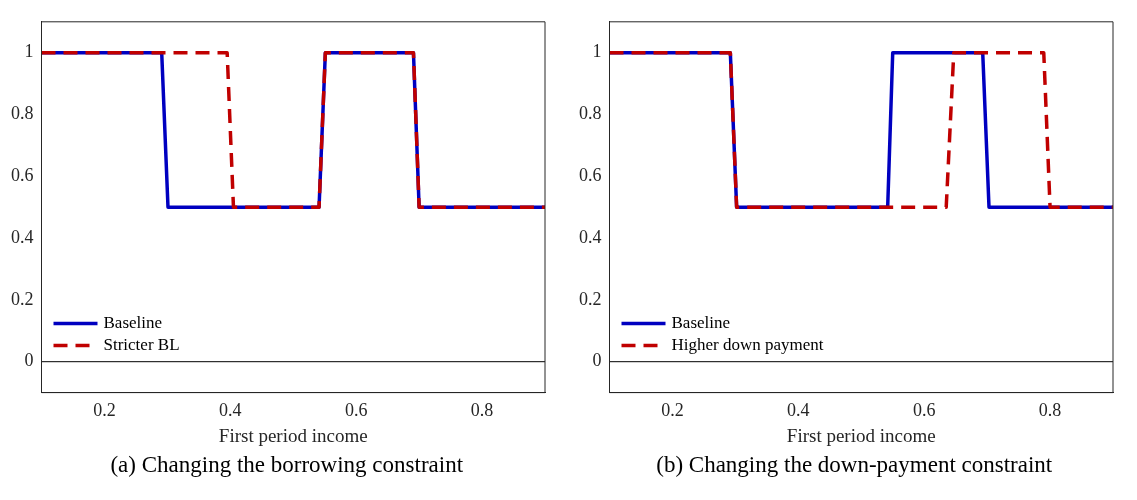 This screenshot has height=500, width=1137. What do you see at coordinates (287, 465) in the screenshot?
I see `text: (a) Changing the borrowing constraint` at bounding box center [287, 465].